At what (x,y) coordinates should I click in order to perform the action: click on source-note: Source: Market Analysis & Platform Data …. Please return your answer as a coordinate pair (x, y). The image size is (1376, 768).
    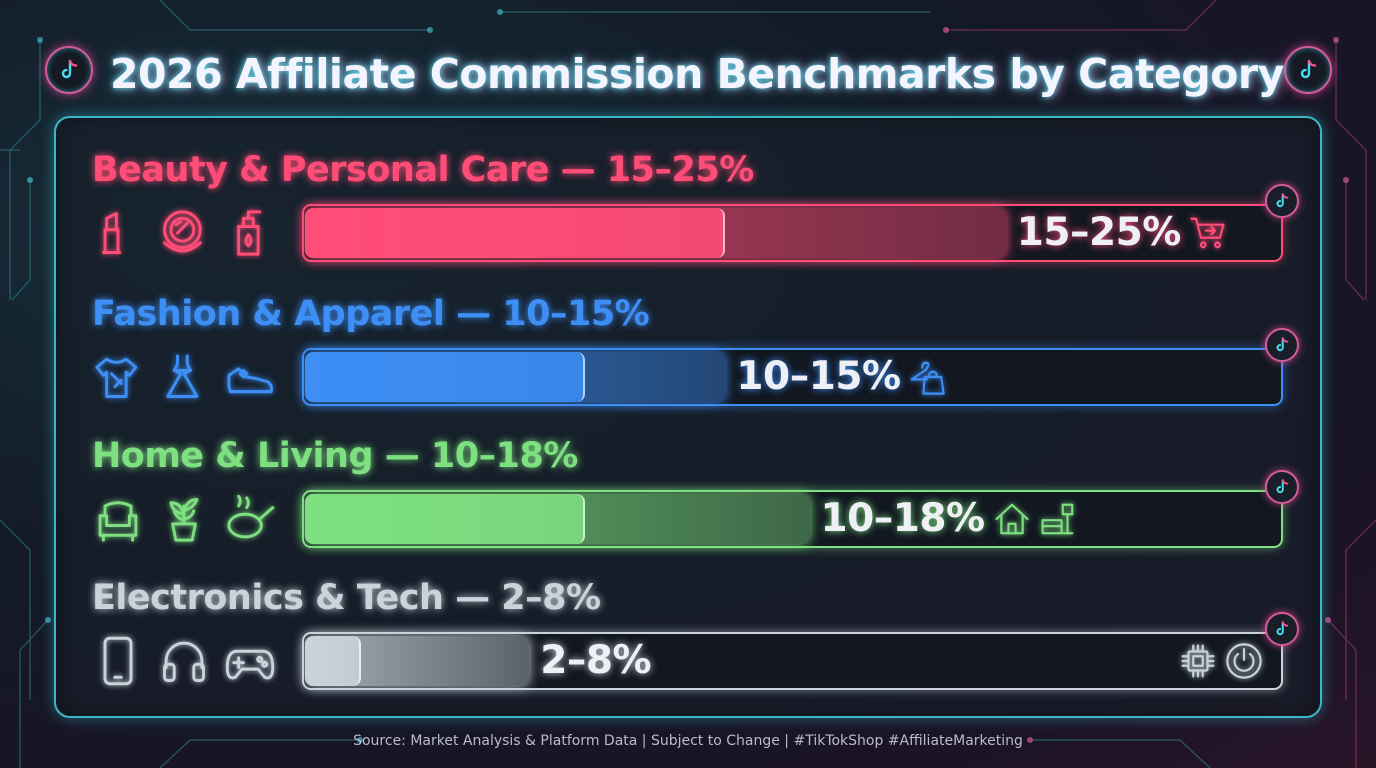
    Looking at the image, I should click on (688, 741).